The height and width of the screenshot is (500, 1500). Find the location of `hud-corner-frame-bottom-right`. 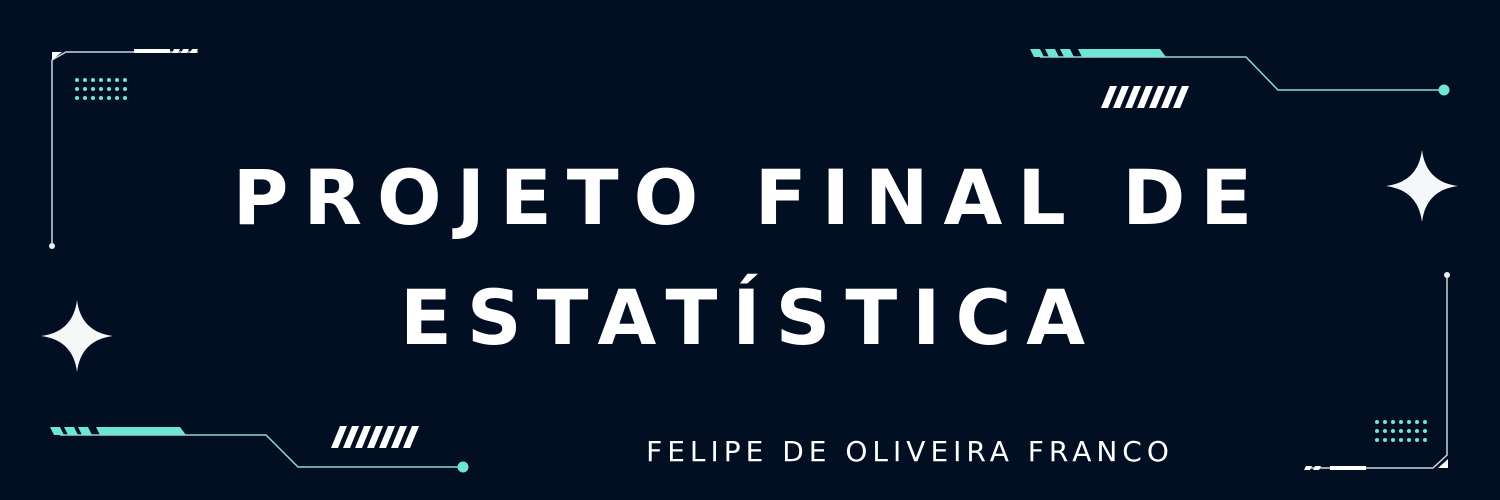

hud-corner-frame-bottom-right is located at coordinates (1377, 371).